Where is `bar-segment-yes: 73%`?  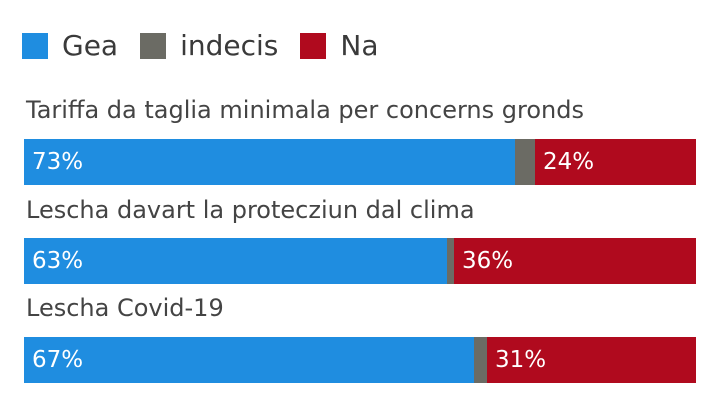 bar-segment-yes: 73% is located at coordinates (269, 162).